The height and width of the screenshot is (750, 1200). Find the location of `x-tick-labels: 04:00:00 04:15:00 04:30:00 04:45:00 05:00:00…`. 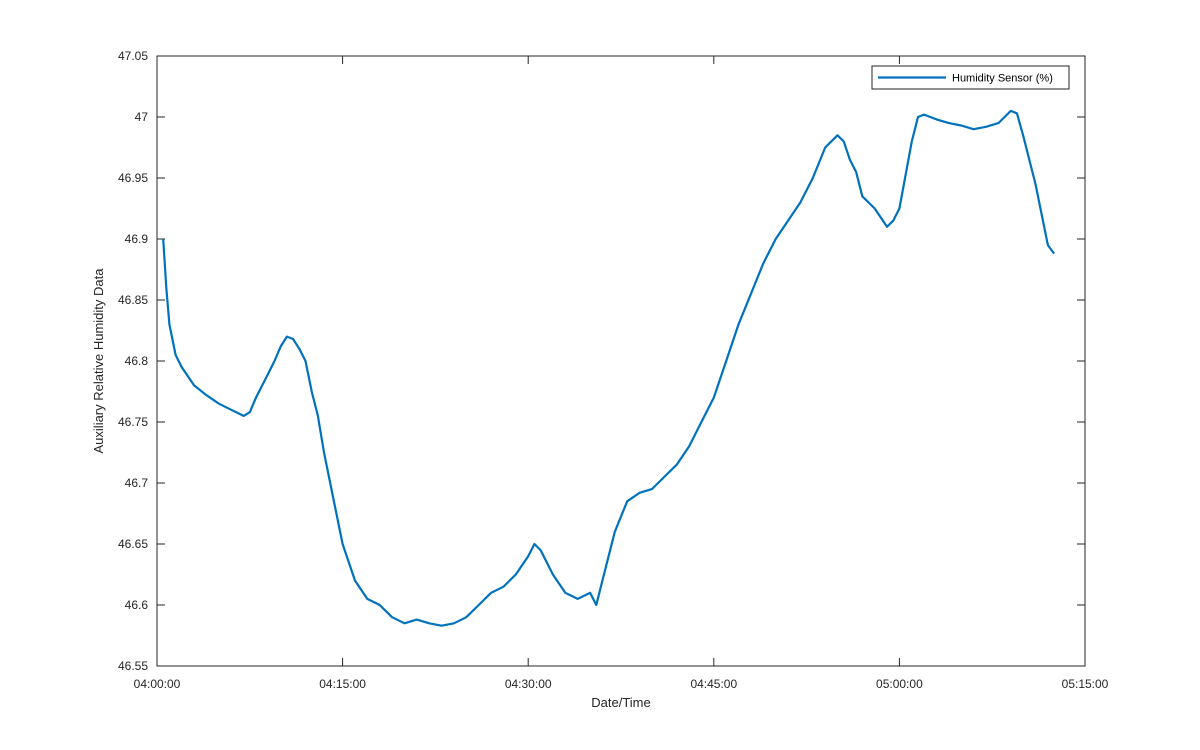

x-tick-labels: 04:00:00 04:15:00 04:30:00 04:45:00 05:00:00… is located at coordinates (621, 684).